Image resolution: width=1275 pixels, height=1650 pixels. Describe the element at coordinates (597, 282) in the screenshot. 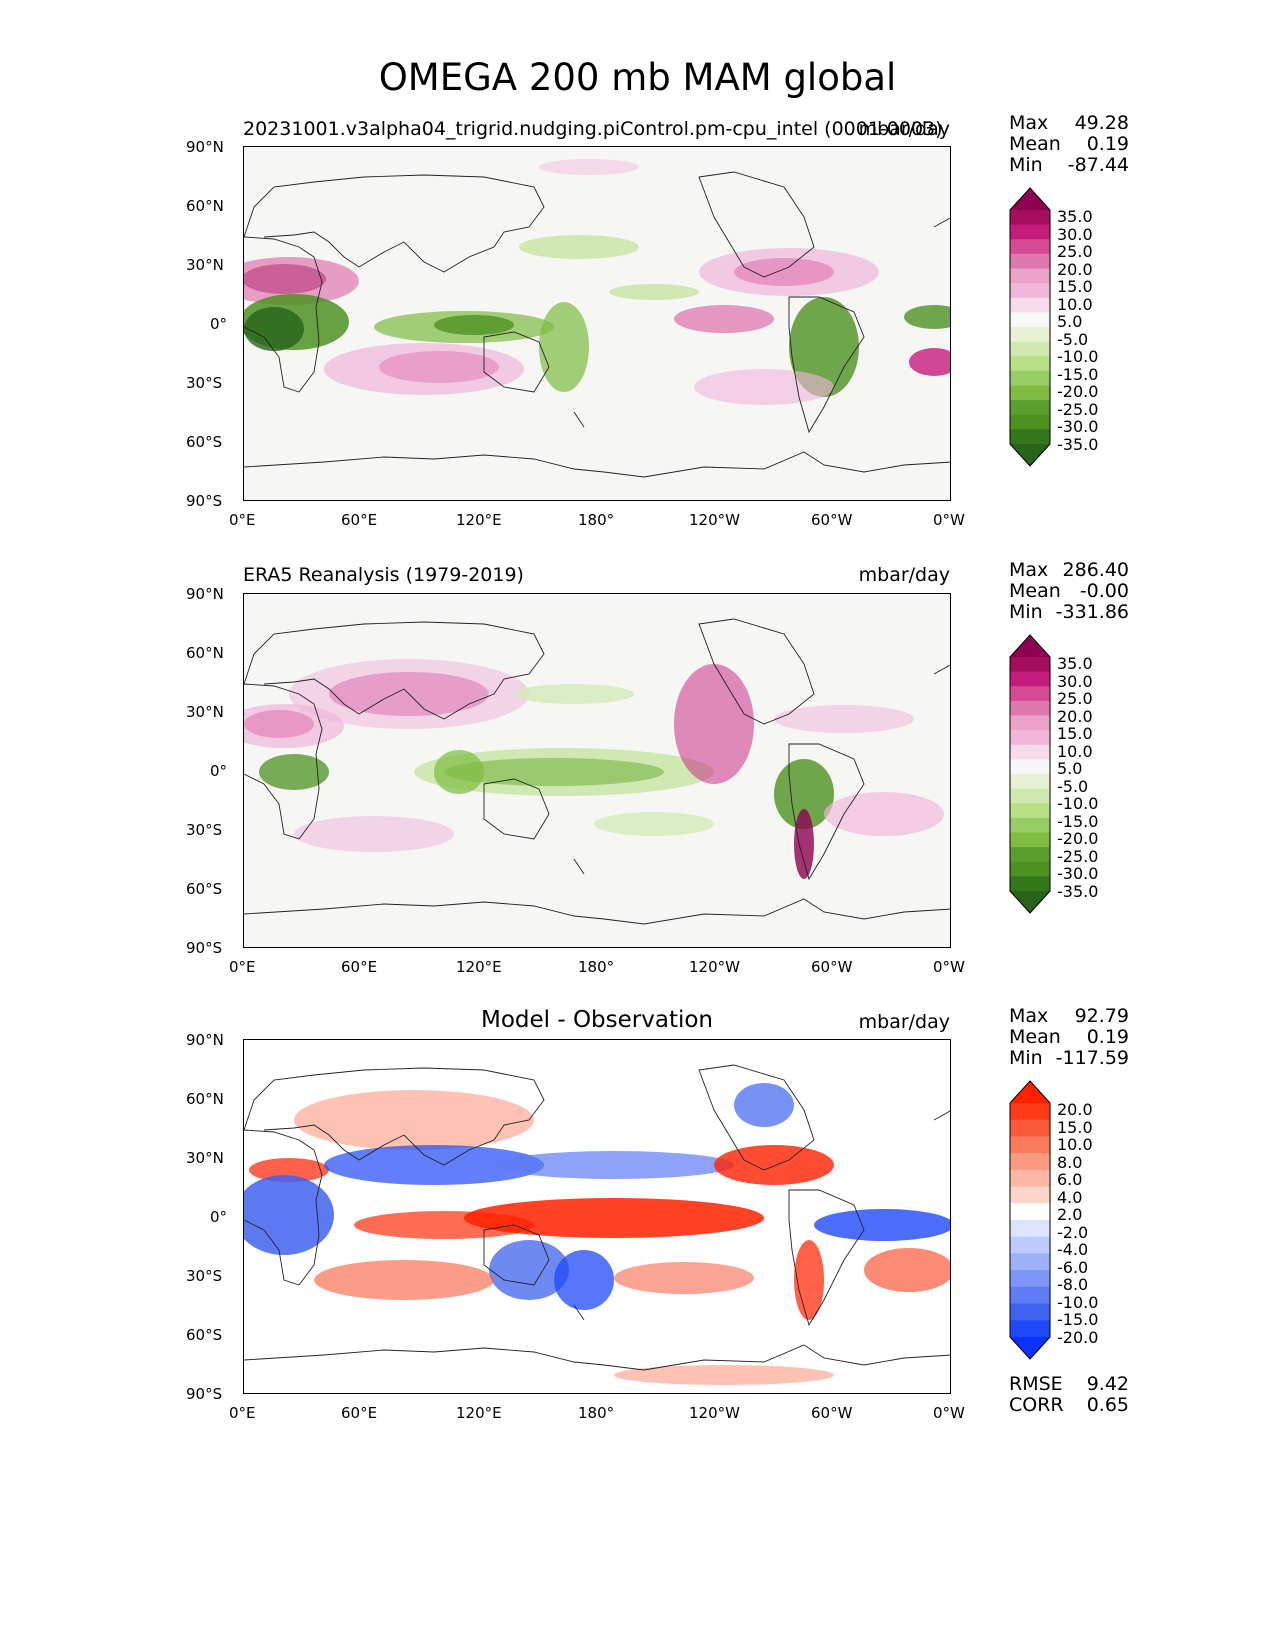

I see `panel-1-field-features` at that location.